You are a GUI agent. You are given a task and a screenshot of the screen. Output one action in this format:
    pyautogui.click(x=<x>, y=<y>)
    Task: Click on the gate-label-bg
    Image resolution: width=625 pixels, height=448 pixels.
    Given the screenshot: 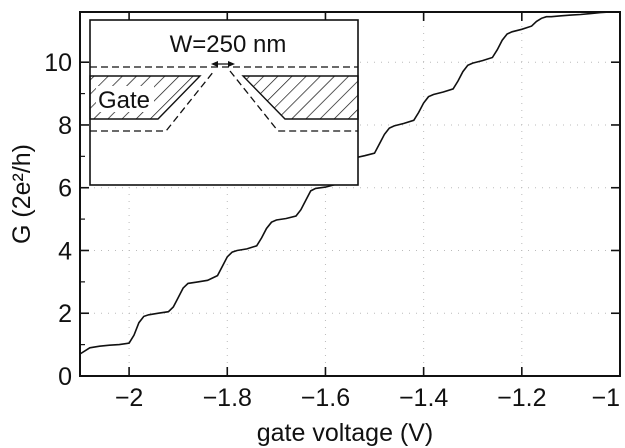 What is the action you would take?
    pyautogui.click(x=125, y=99)
    